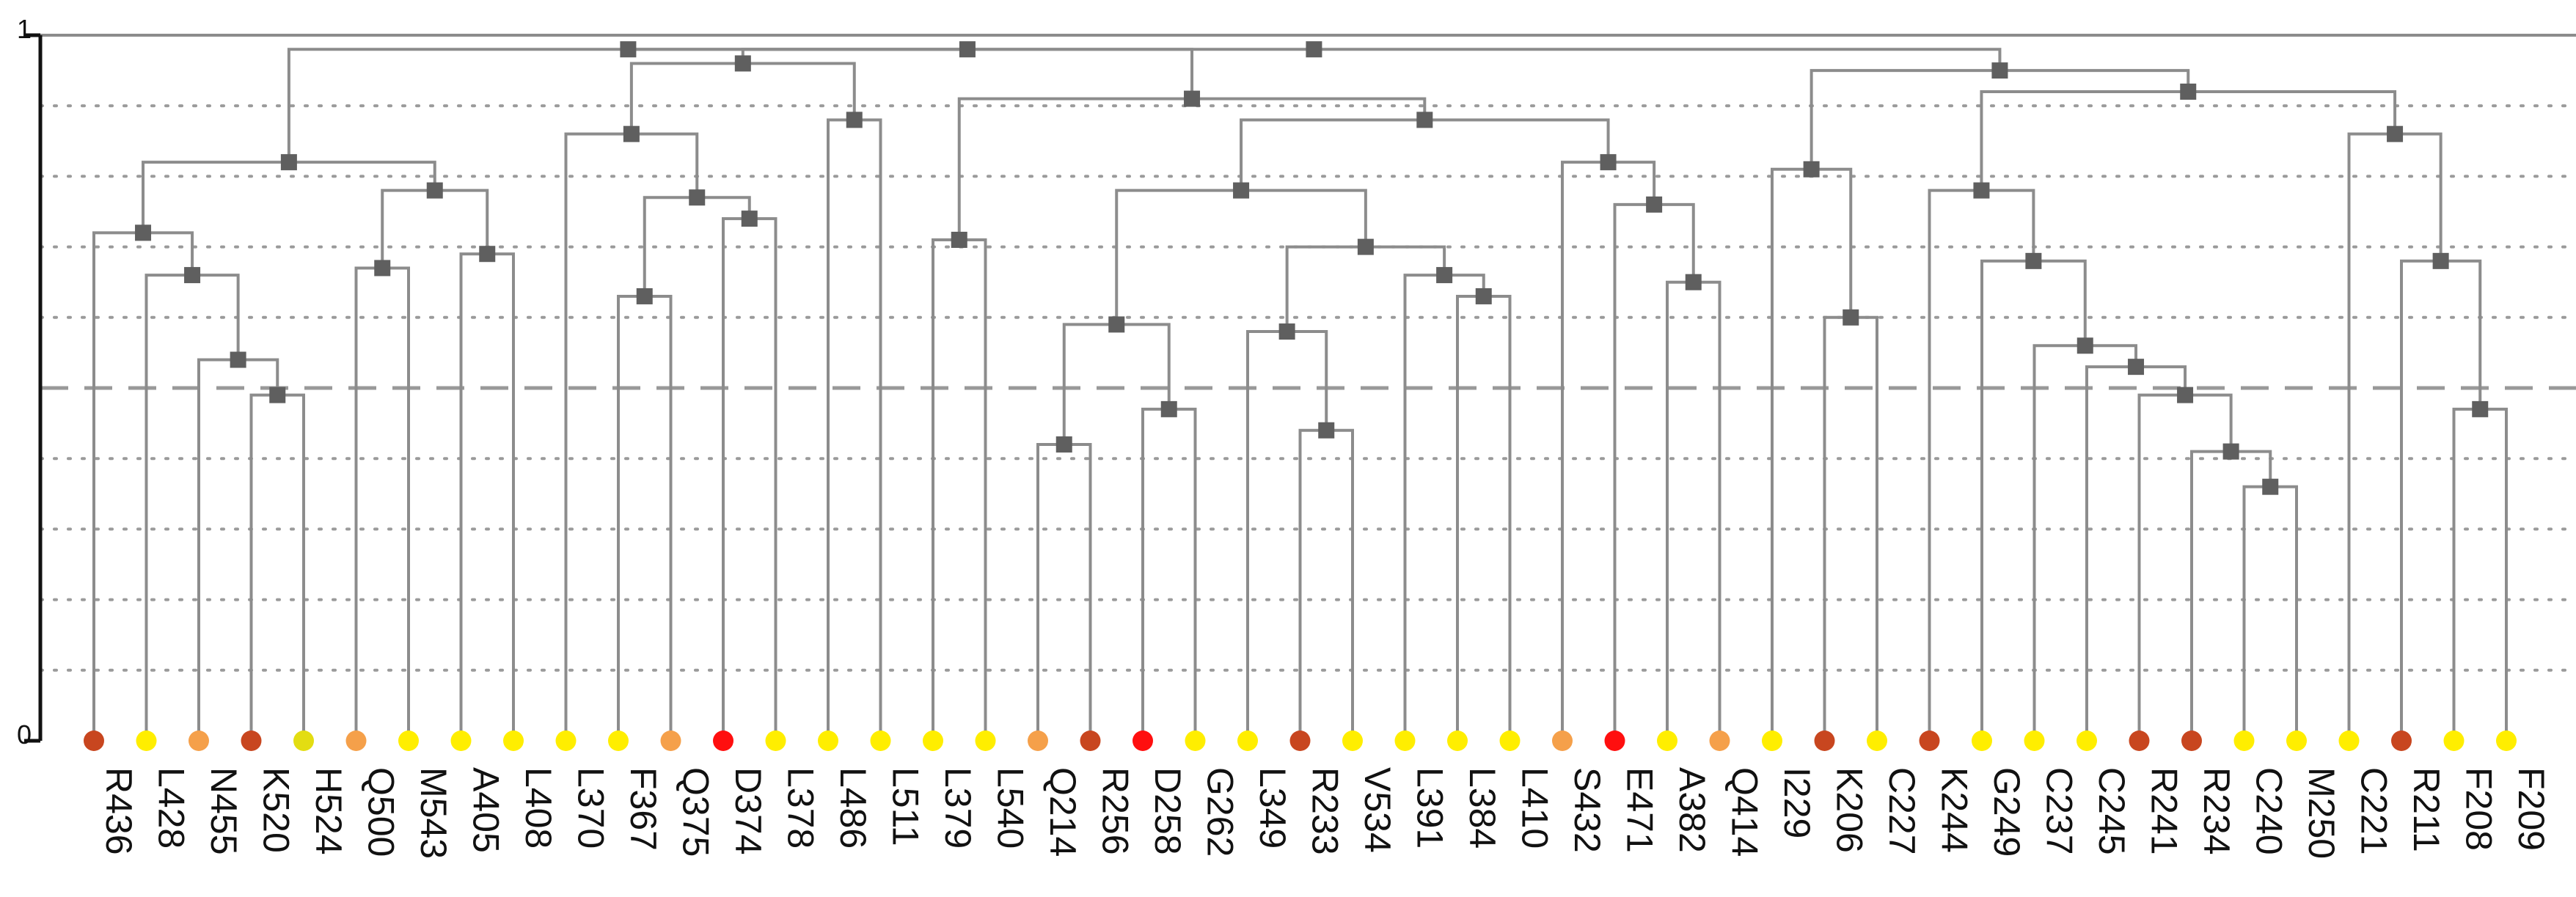 This screenshot has height=897, width=2576. I want to click on merge-node-n28, so click(1424, 119).